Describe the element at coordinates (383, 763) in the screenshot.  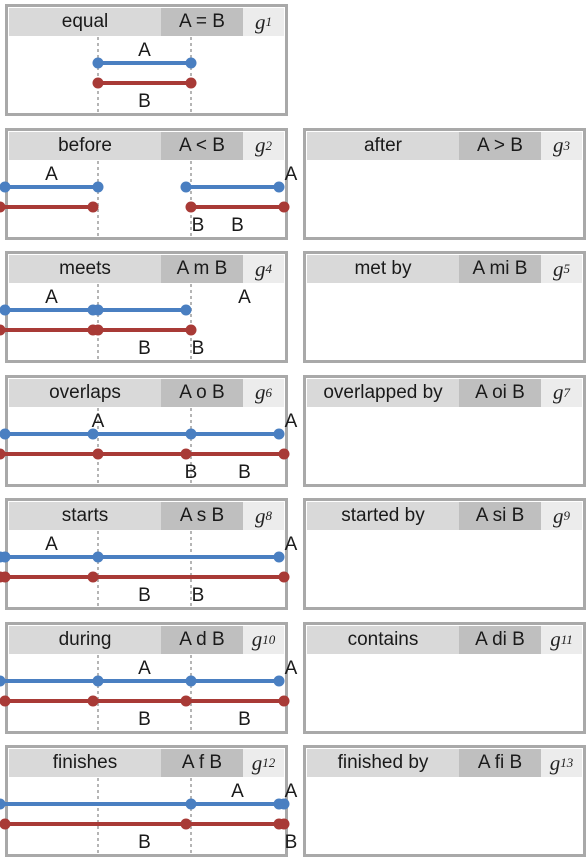
I see `relation-name: finished by` at that location.